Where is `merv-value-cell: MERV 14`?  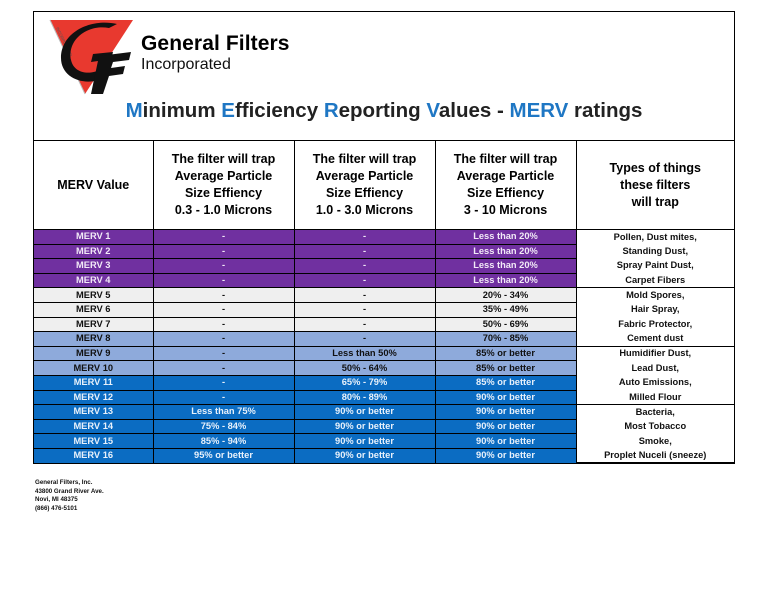 merv-value-cell: MERV 14 is located at coordinates (94, 427).